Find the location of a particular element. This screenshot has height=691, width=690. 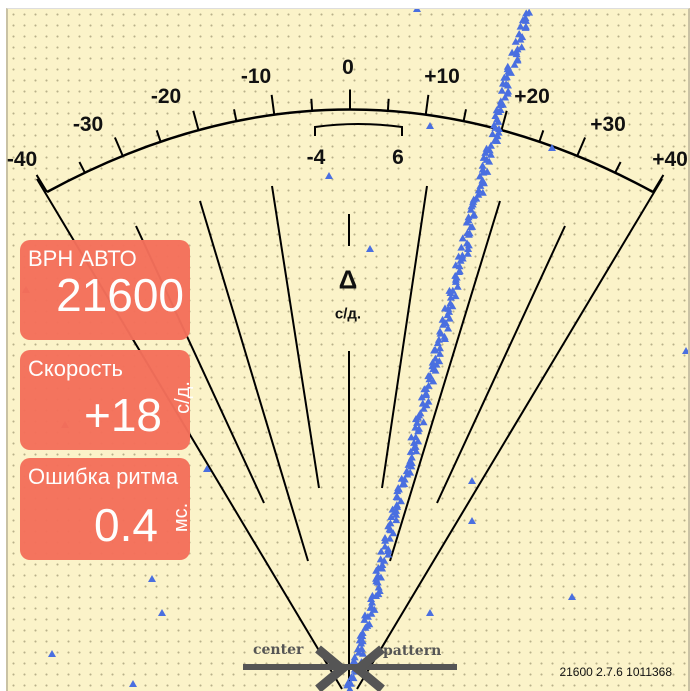

beat-error-card: Ошибка ритма 0.4 мс. is located at coordinates (106, 509).